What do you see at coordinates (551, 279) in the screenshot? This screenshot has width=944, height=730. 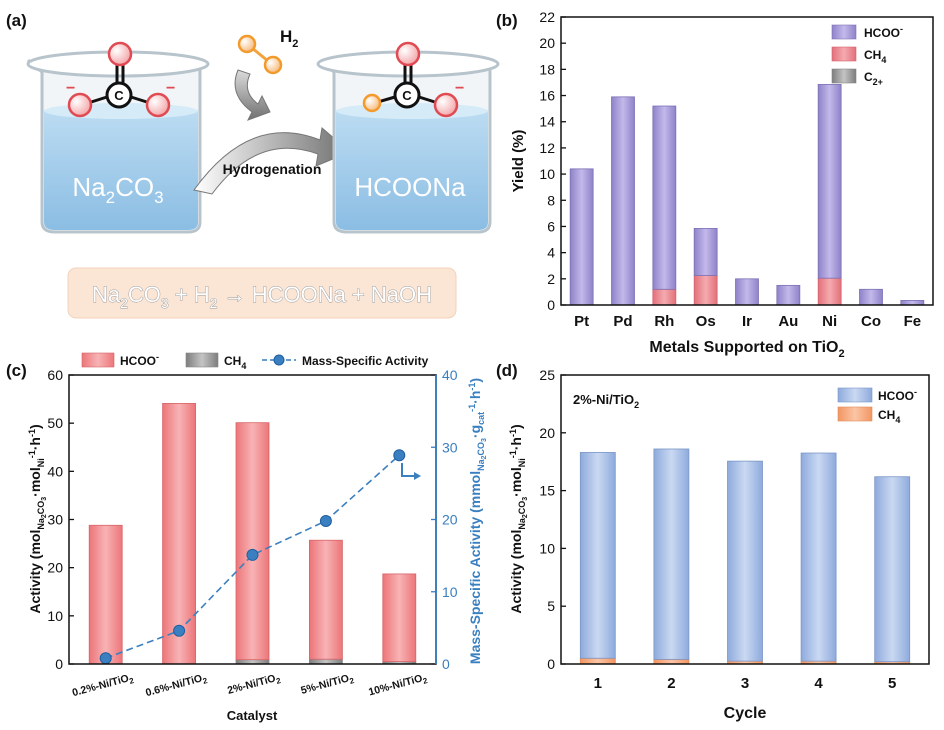 I see `y-tick-label: 2` at bounding box center [551, 279].